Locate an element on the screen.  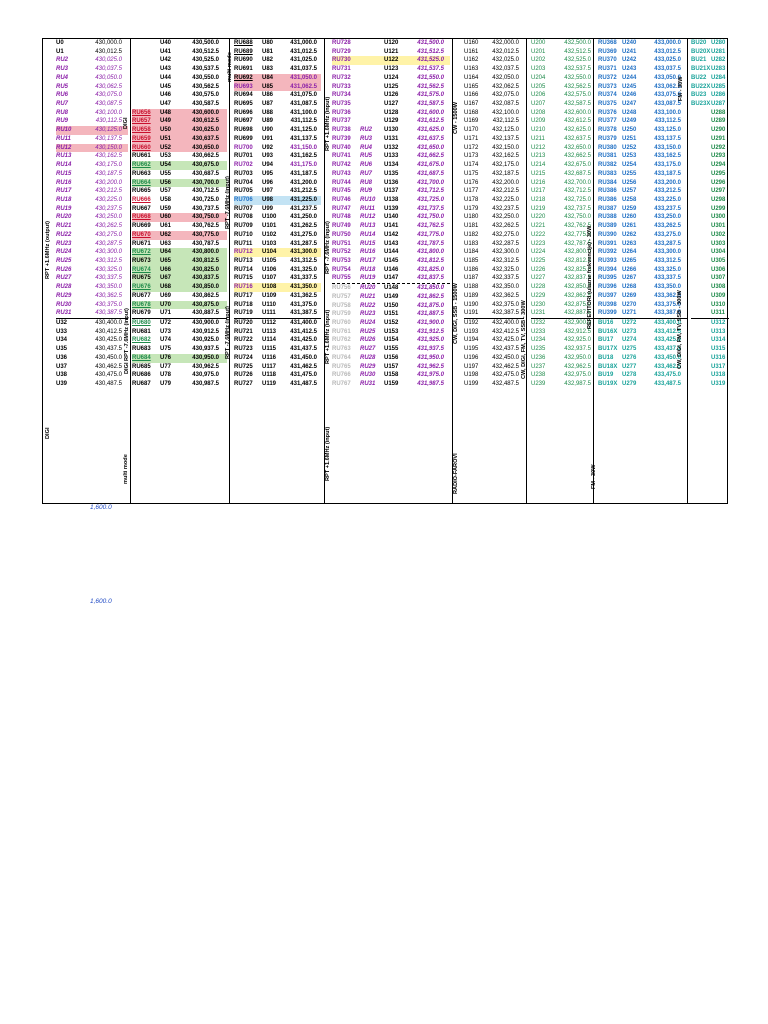
channel-cell: RU692 is located at coordinates (243, 77).